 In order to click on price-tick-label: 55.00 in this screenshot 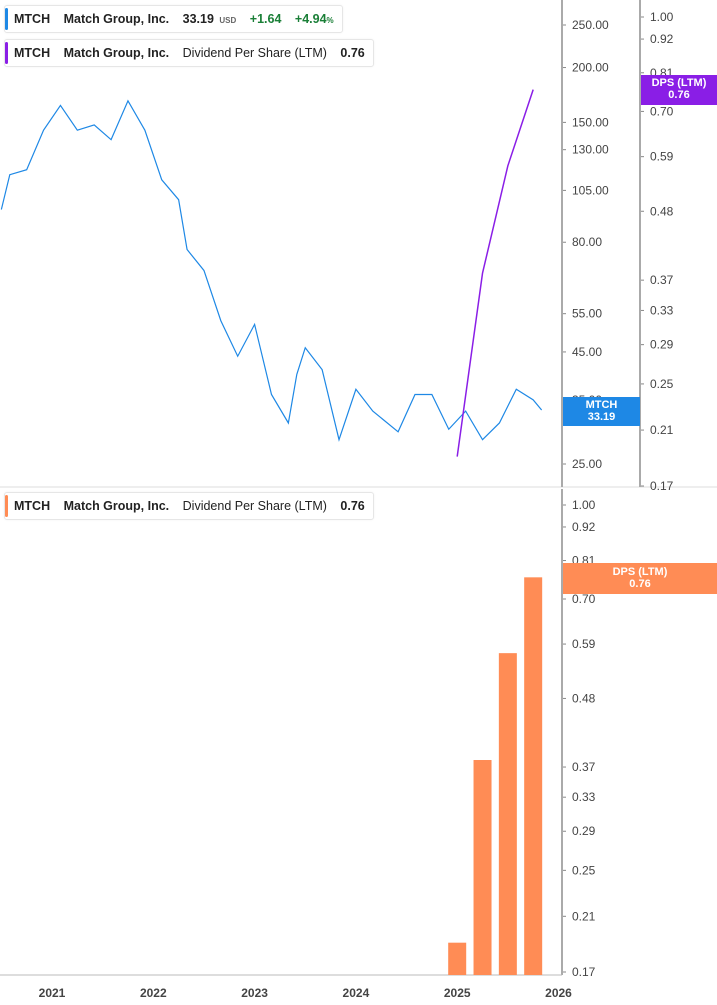, I will do `click(587, 314)`.